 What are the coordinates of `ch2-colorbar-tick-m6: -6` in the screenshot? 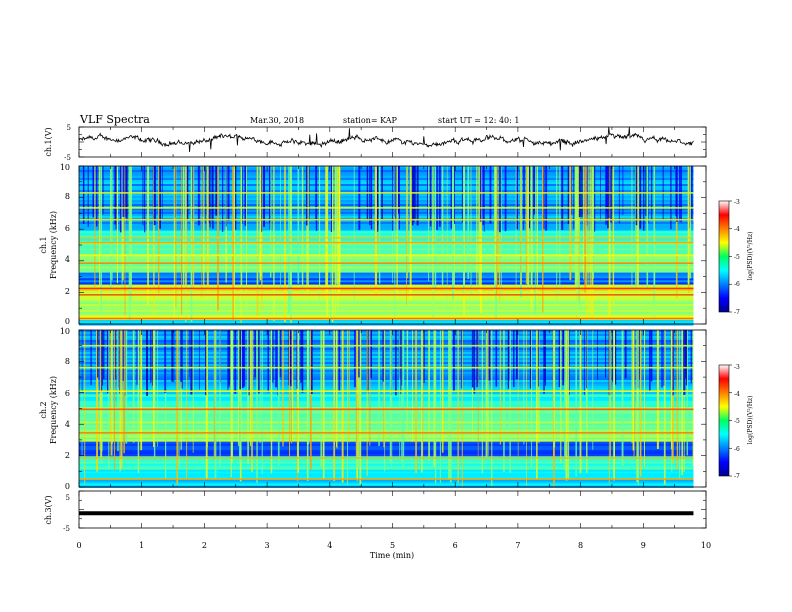 It's located at (737, 449).